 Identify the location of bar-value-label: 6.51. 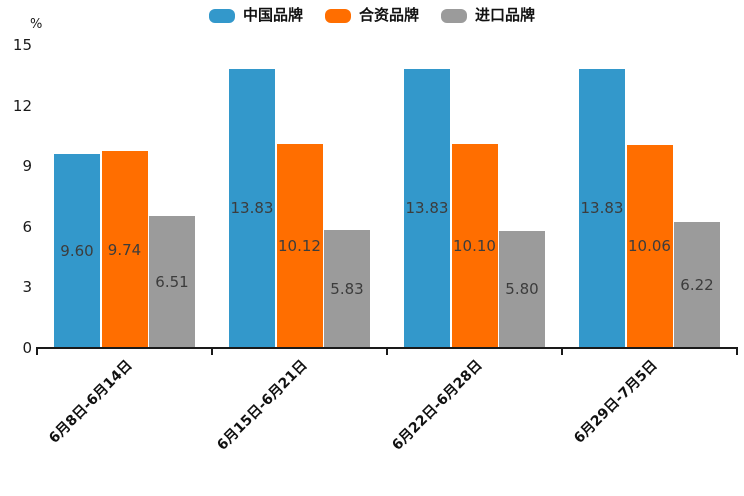
(172, 282).